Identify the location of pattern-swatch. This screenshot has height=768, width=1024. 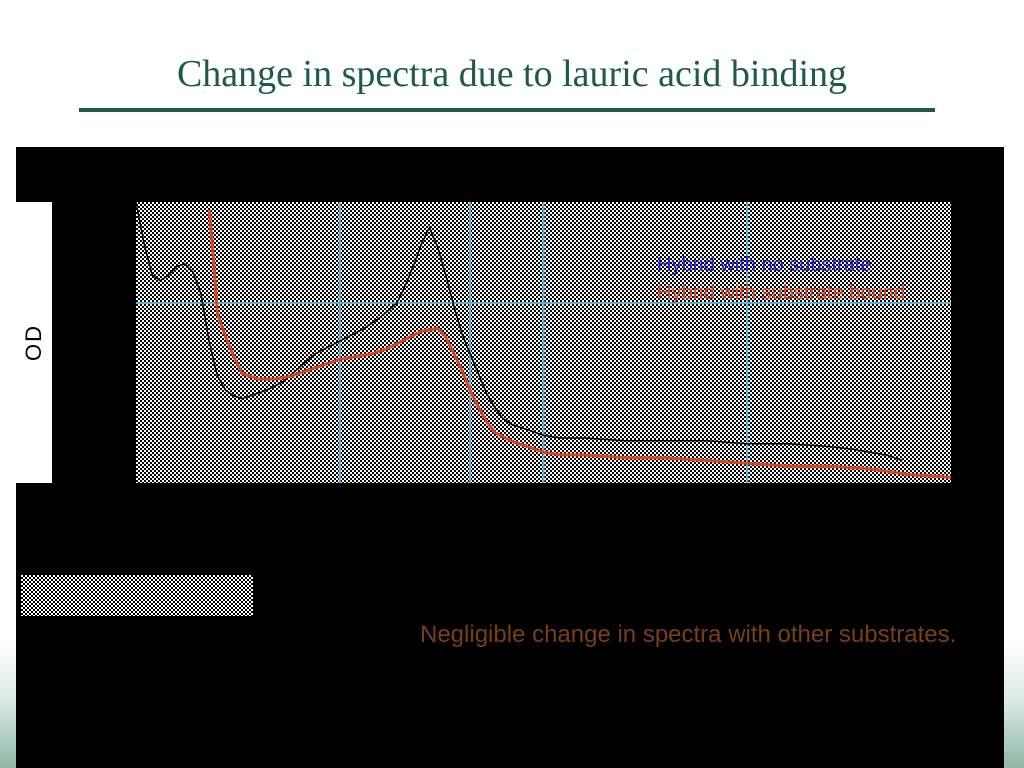
(137, 595).